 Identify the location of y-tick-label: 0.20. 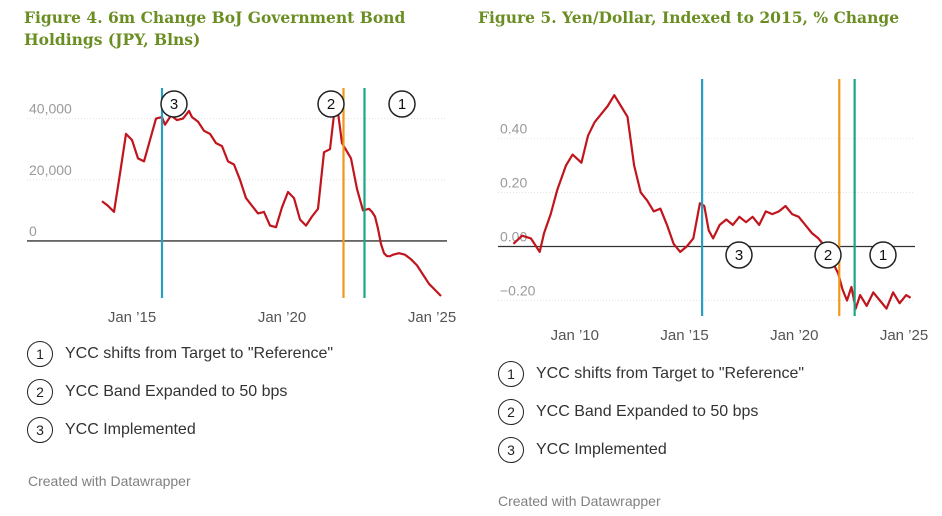
(513, 182).